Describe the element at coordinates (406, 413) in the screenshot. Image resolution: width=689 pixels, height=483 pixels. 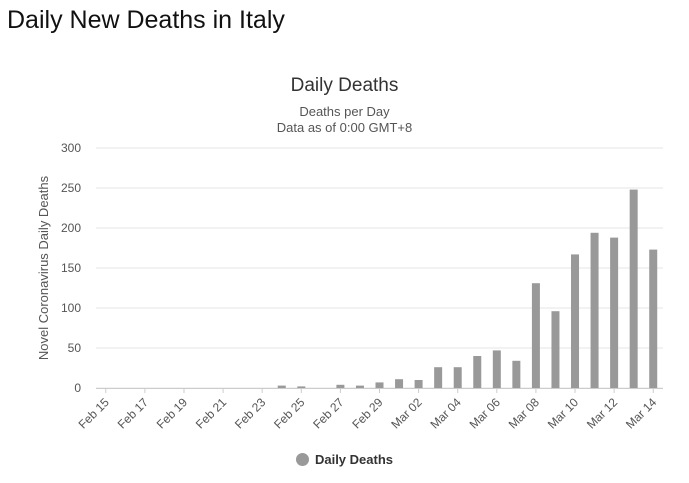
I see `x-tick-label: Mar 02` at that location.